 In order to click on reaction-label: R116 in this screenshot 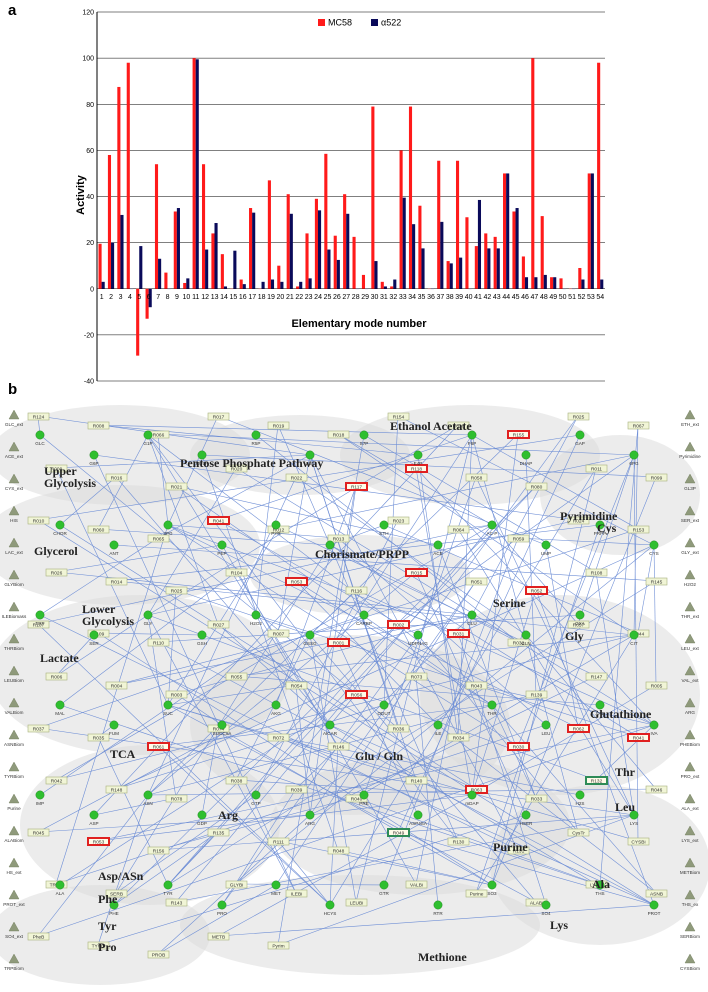, I will do `click(356, 591)`.